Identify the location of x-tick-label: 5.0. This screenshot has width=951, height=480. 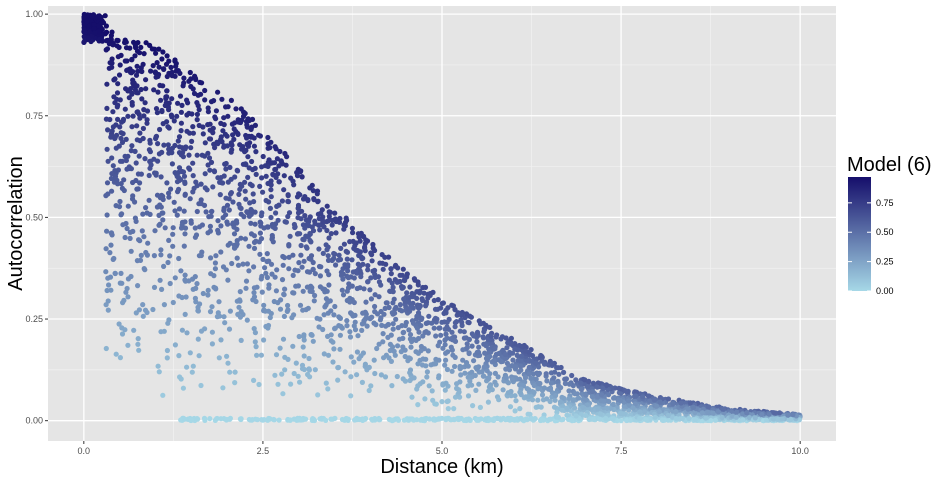
(442, 451).